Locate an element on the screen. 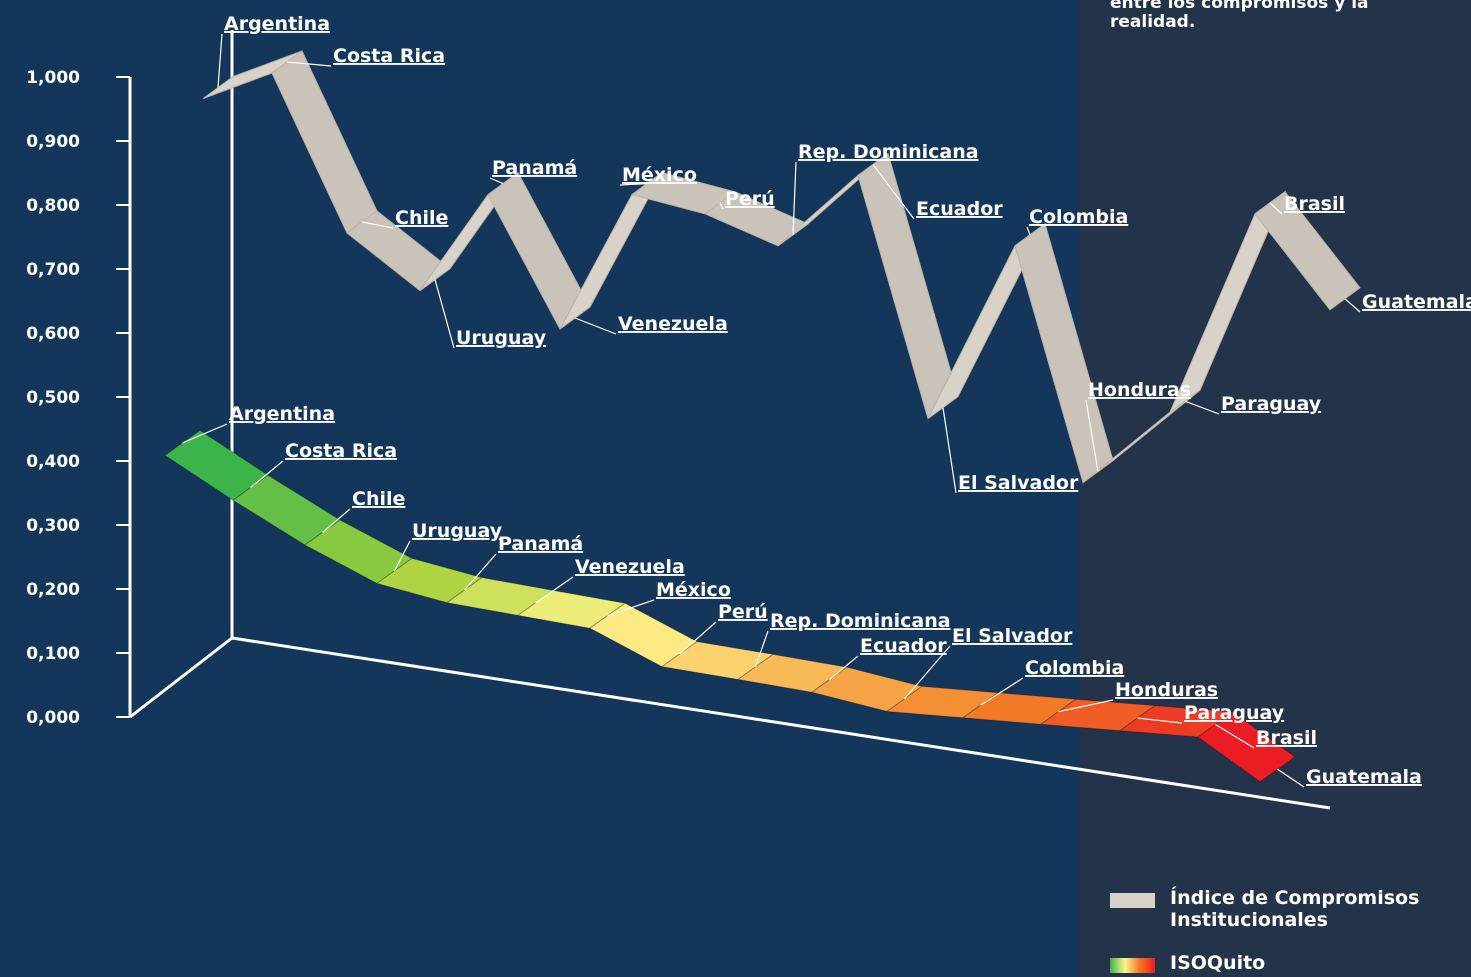 Image resolution: width=1471 pixels, height=977 pixels. panel-note: entre los compromisos y la realidad. is located at coordinates (1239, 16).